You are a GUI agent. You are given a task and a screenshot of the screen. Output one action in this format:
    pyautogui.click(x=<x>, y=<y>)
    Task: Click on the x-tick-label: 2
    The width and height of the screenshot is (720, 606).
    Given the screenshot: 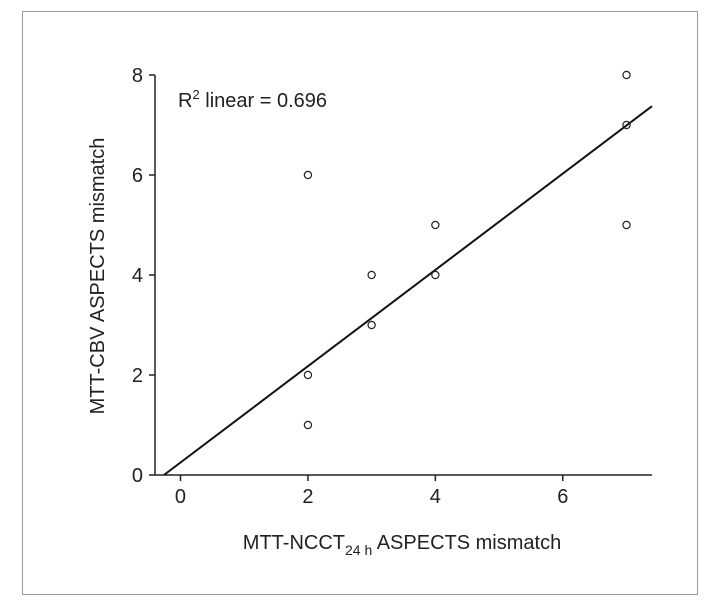 What is the action you would take?
    pyautogui.click(x=307, y=497)
    